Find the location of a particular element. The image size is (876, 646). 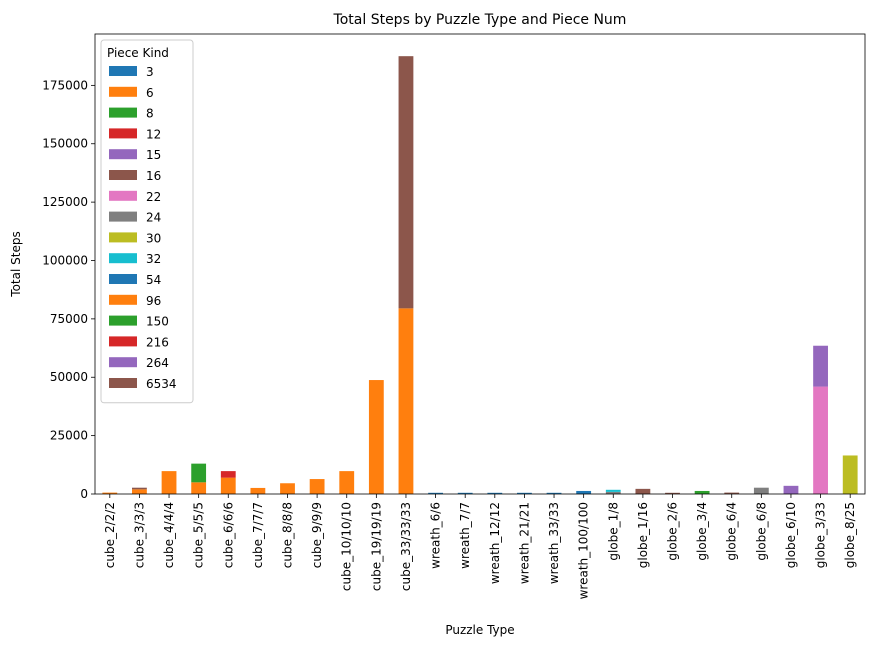

x-tick-label: globe_6/10 is located at coordinates (791, 535).